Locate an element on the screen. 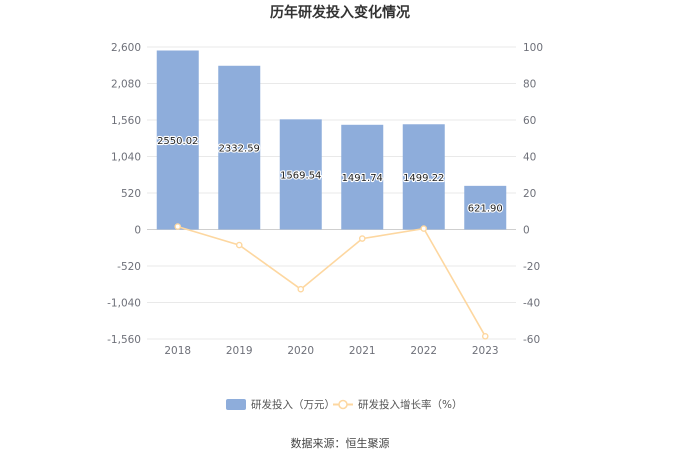 This screenshot has height=460, width=680. bar-2022 is located at coordinates (423, 177).